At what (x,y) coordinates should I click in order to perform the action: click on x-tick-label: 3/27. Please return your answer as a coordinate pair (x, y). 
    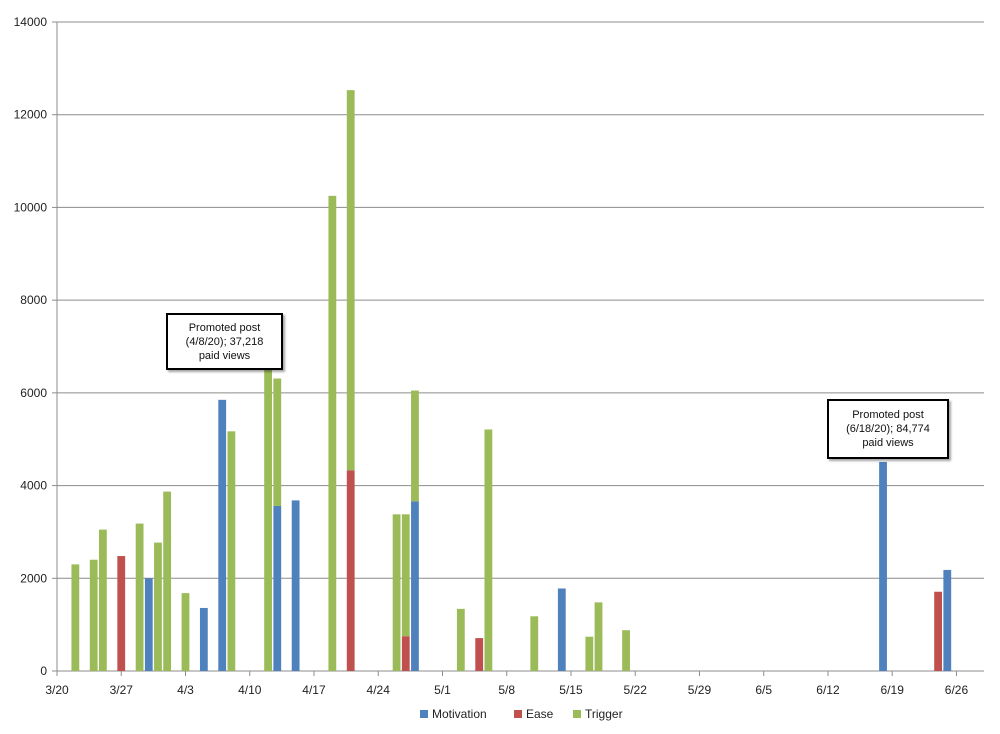
    Looking at the image, I should click on (122, 690).